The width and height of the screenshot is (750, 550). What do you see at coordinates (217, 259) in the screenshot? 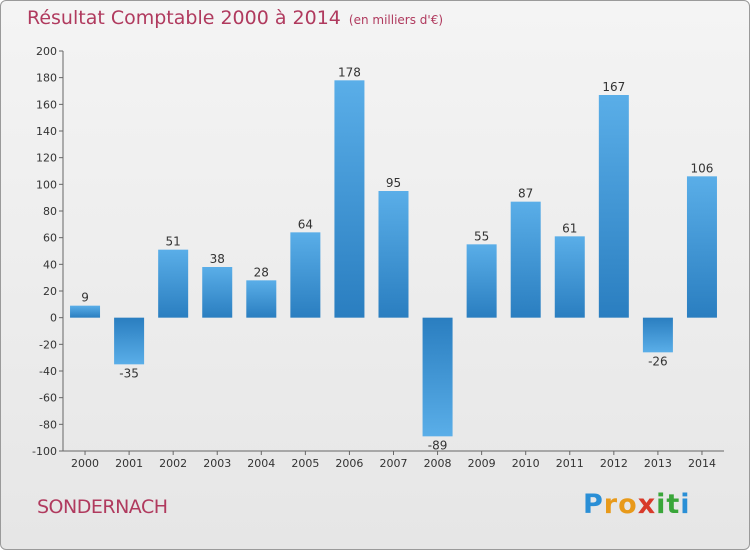
I see `bar-value-label: 38` at bounding box center [217, 259].